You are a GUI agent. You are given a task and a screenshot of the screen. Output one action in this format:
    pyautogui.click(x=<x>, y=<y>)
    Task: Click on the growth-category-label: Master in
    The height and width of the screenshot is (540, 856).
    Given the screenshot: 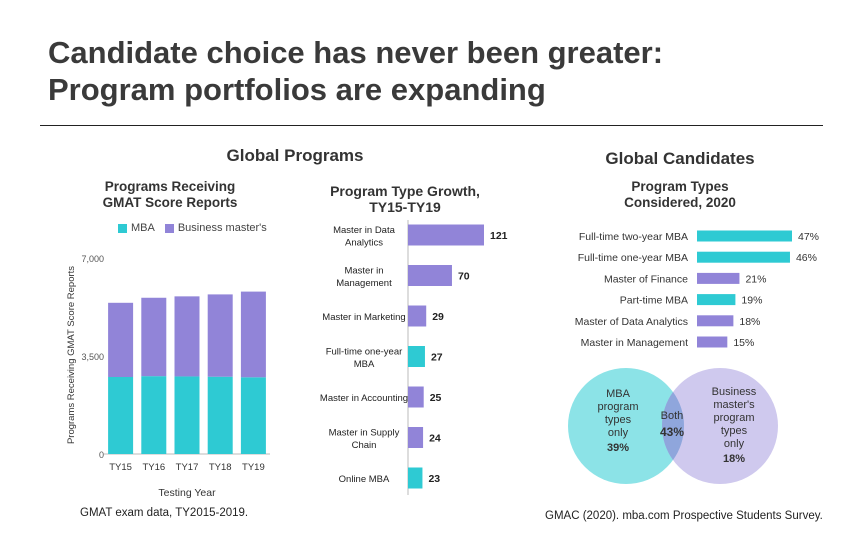 What is the action you would take?
    pyautogui.click(x=363, y=270)
    